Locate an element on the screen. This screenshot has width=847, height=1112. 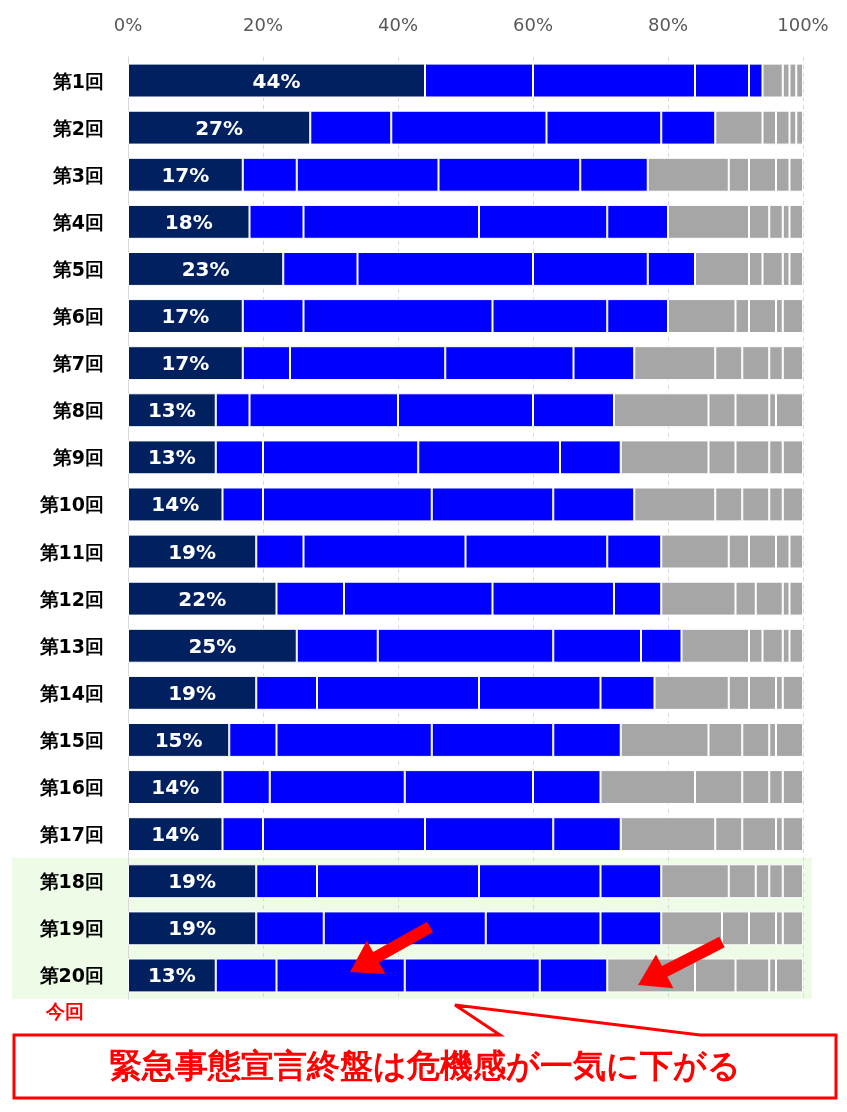
text: 緊急事態宣言終盤は危機感が一気に下がる is located at coordinates (425, 1065).